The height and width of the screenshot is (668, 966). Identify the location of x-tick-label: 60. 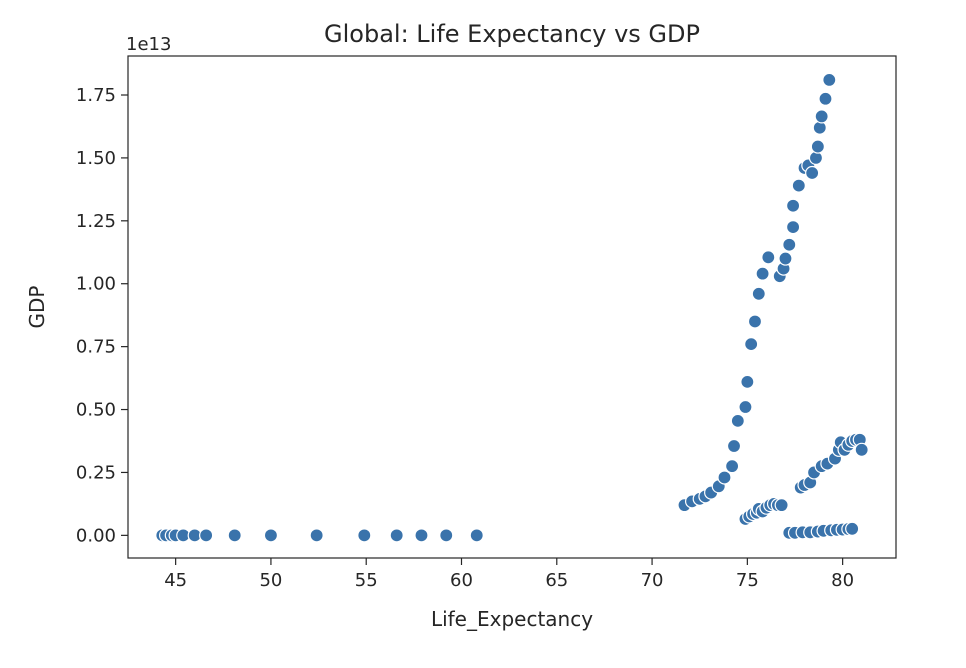
(461, 580).